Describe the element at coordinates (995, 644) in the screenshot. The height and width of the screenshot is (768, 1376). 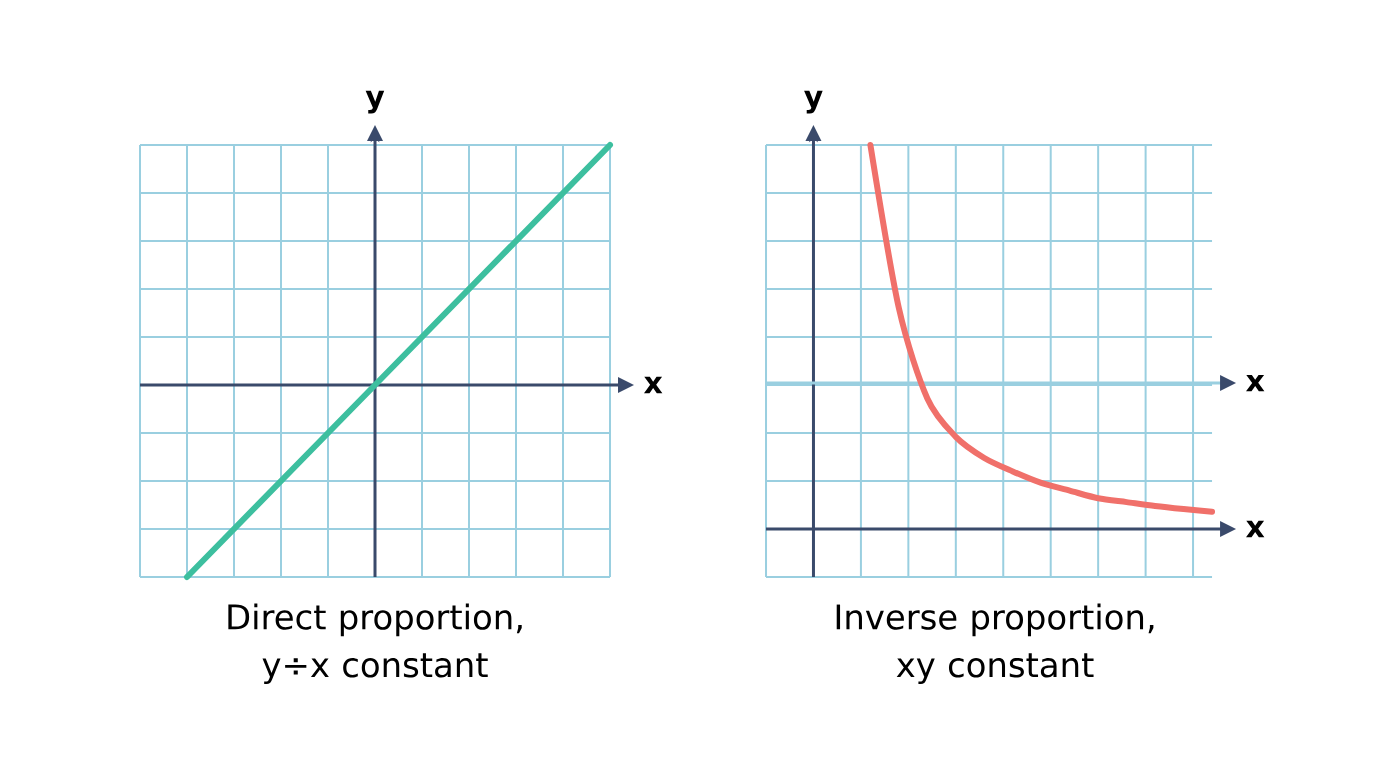
I see `text: Inverse proportion, xy constant` at that location.